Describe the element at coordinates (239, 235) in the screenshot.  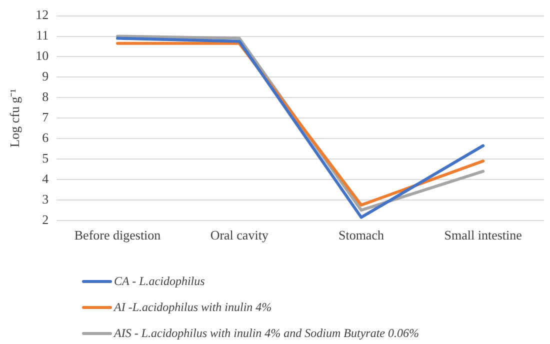
I see `x-tick-label: Oral cavity` at that location.